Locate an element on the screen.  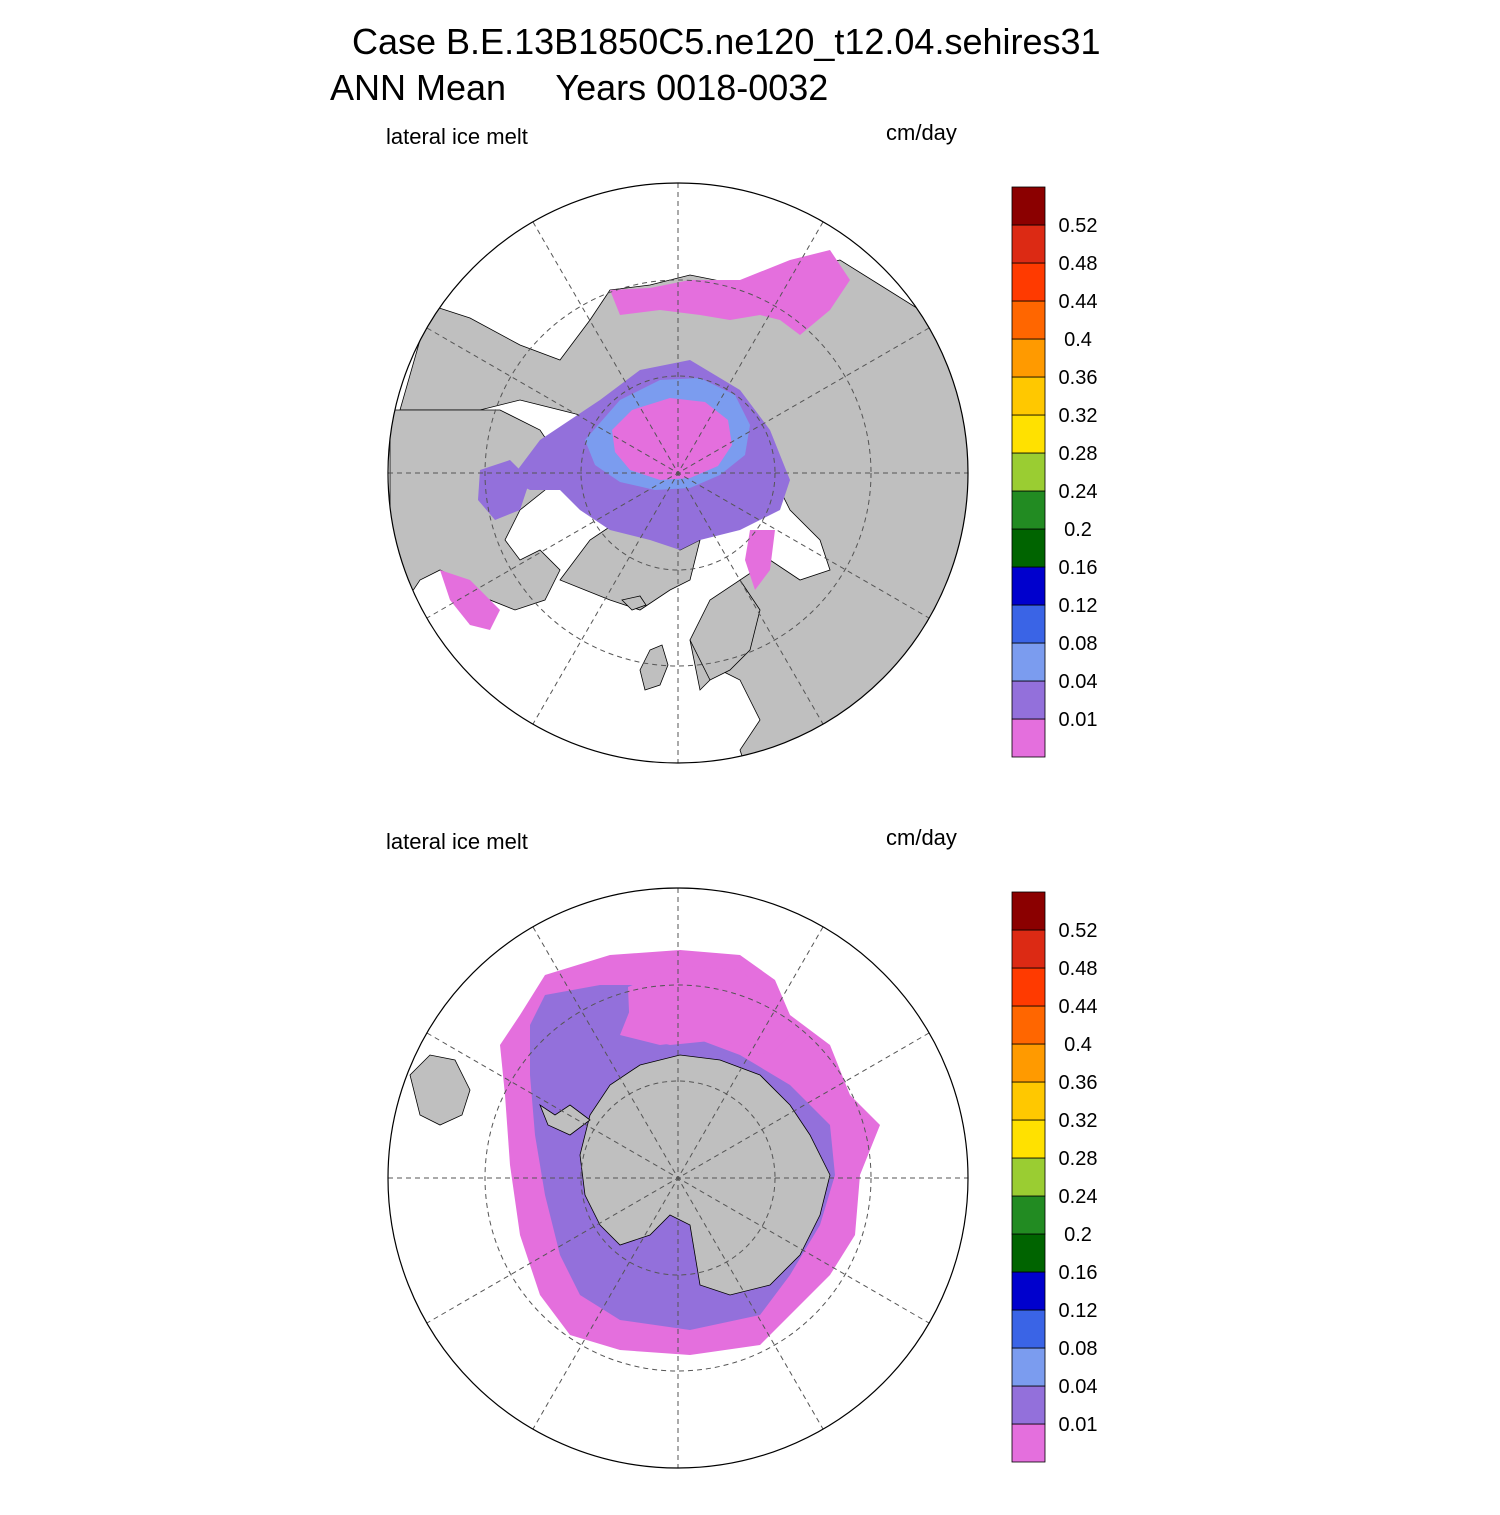
north-colorbar-label-5: 0.2 is located at coordinates (1078, 530).